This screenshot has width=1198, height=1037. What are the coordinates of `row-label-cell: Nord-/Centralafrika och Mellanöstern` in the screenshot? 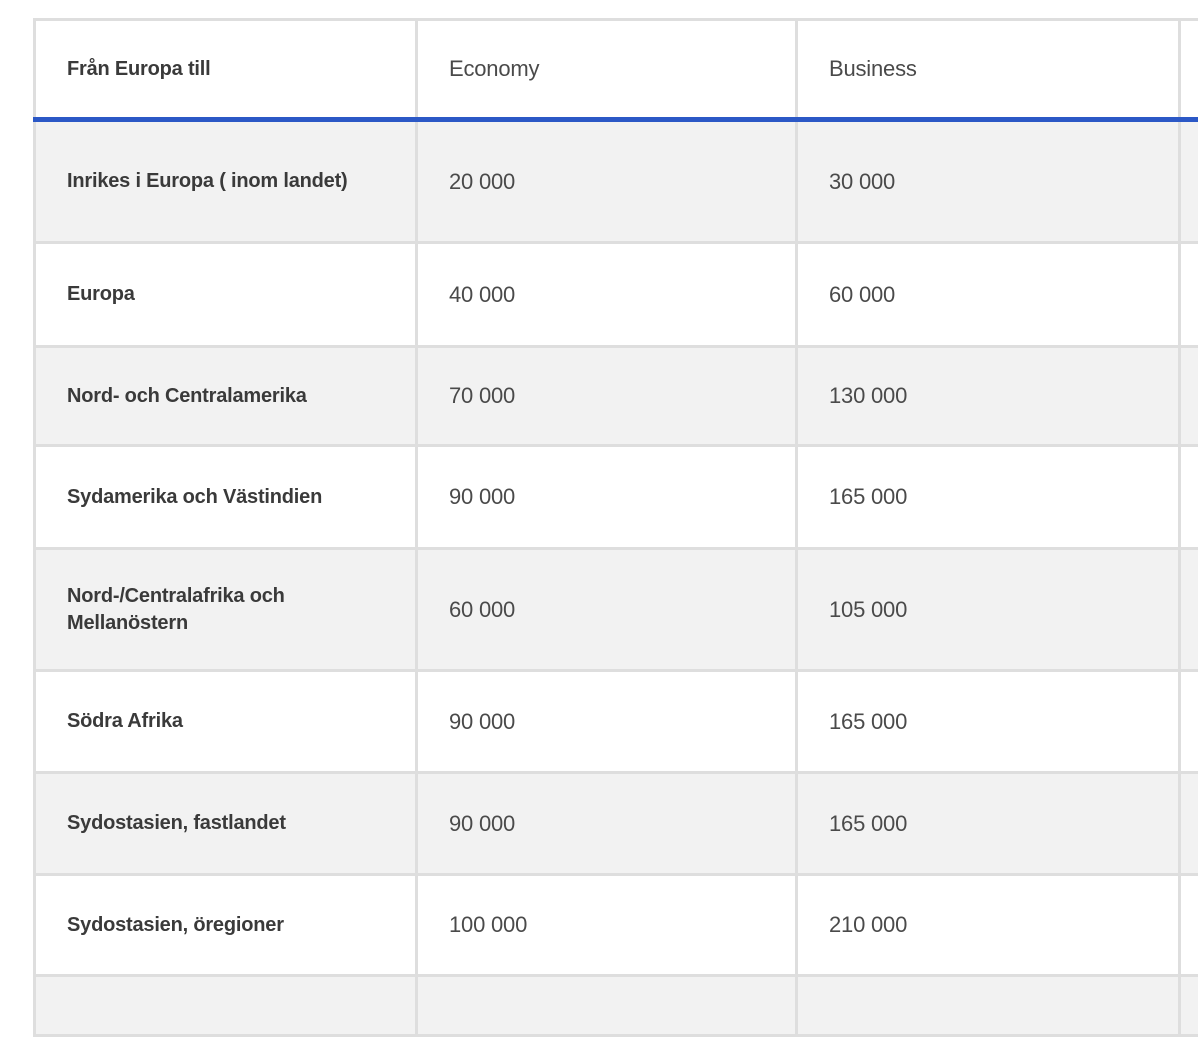 It's located at (226, 610).